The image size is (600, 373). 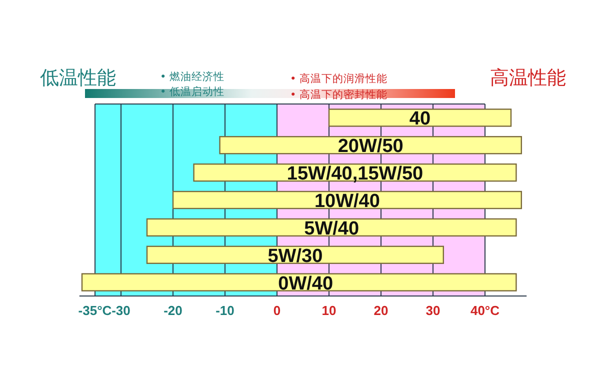 What do you see at coordinates (339, 94) in the screenshot?
I see `text: • 高温下的密封性能` at bounding box center [339, 94].